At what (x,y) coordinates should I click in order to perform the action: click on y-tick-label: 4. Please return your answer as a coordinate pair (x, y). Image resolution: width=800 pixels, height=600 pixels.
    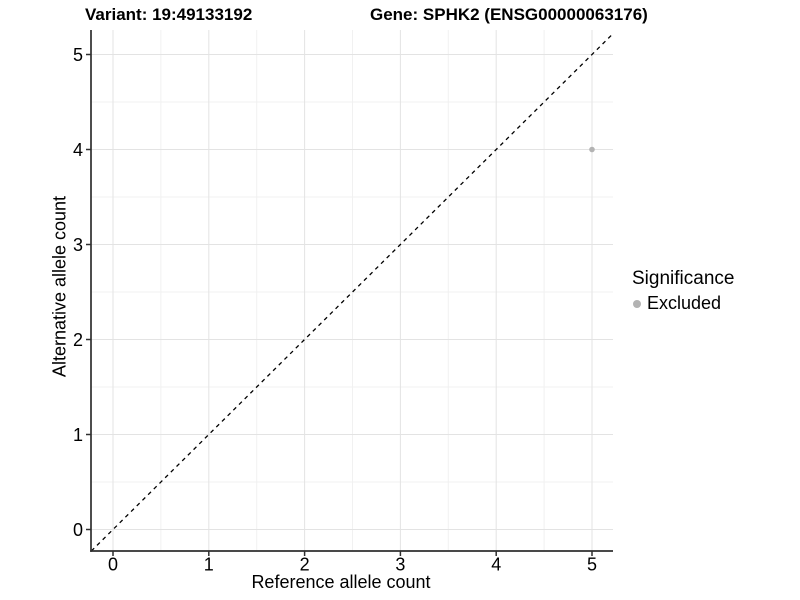
    Looking at the image, I should click on (78, 150).